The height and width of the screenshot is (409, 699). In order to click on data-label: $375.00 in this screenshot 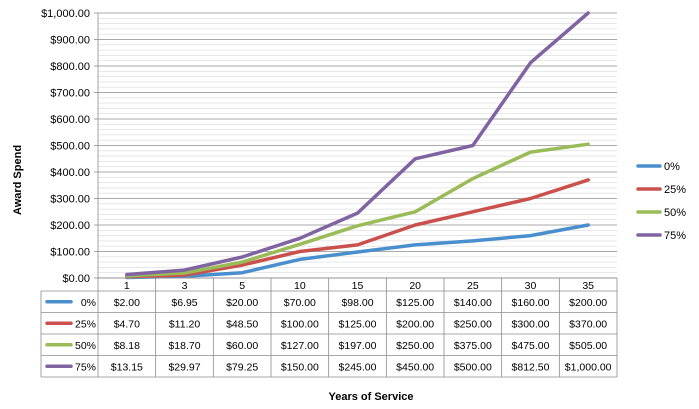, I will do `click(473, 346)`.